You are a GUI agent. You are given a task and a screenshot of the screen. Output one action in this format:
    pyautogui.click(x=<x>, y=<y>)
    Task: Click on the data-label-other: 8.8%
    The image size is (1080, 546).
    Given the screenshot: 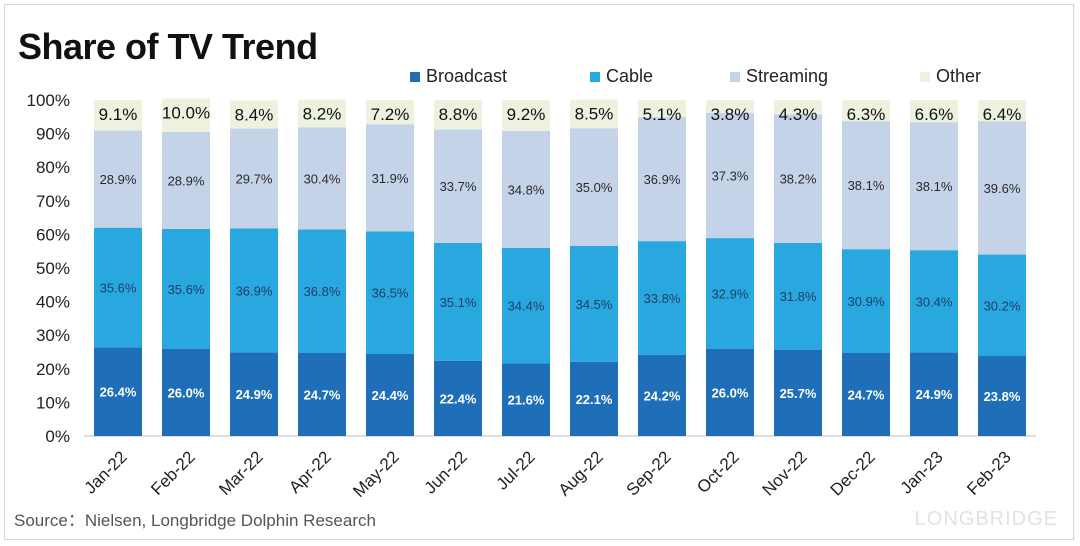 What is the action you would take?
    pyautogui.click(x=458, y=114)
    